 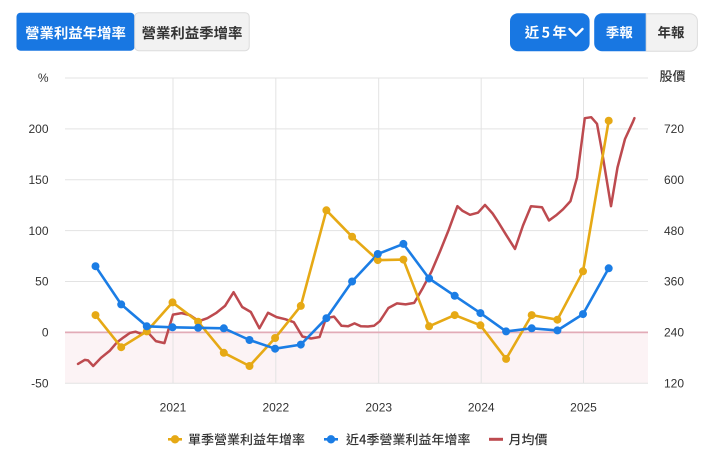 I want to click on svg-text: 720, so click(x=674, y=129).